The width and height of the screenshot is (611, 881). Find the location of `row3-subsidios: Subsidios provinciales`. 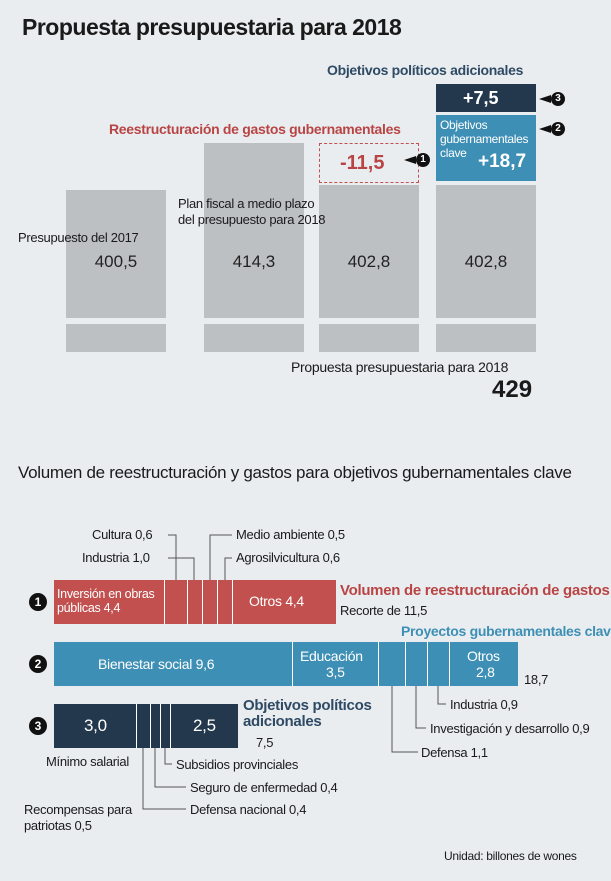

row3-subsidios: Subsidios provinciales is located at coordinates (237, 764).